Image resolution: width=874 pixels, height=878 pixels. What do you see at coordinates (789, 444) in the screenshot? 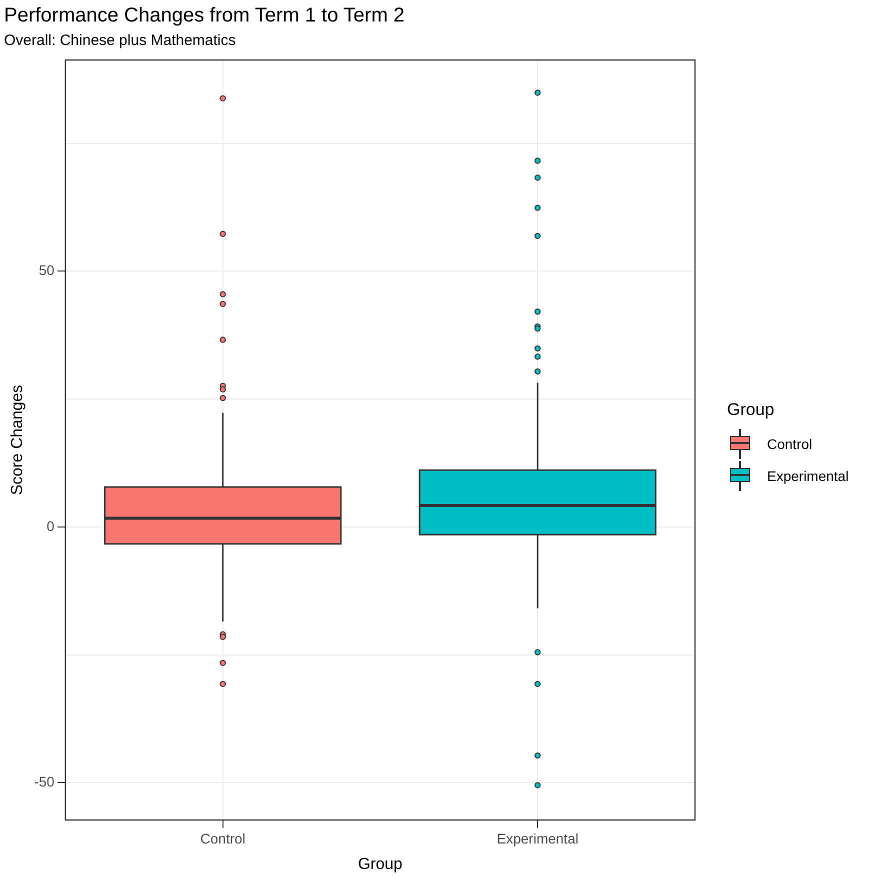
I see `legend-label: Control` at bounding box center [789, 444].